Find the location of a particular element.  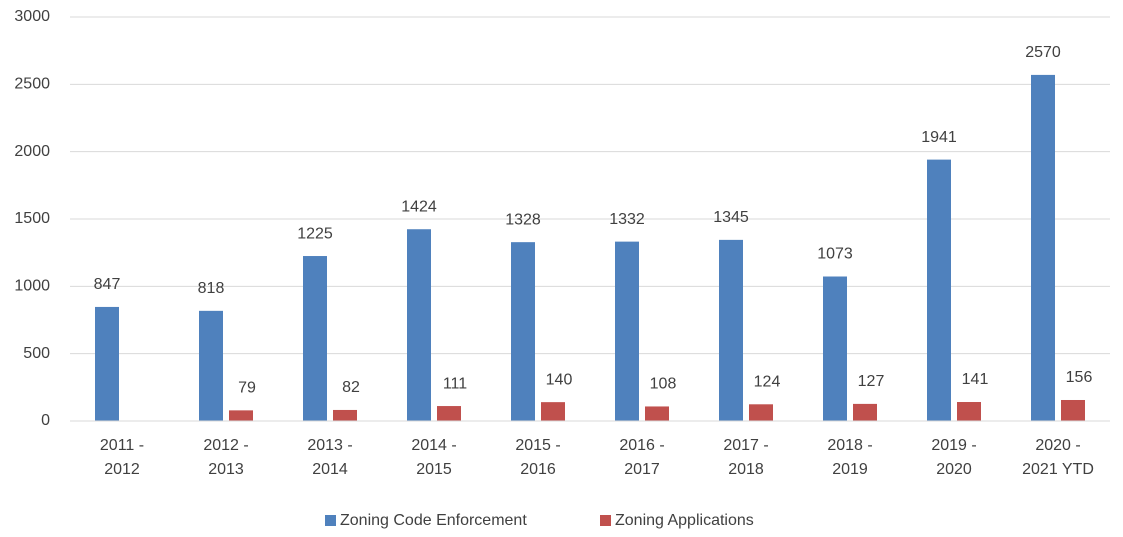

data-label: 2570 is located at coordinates (1043, 52).